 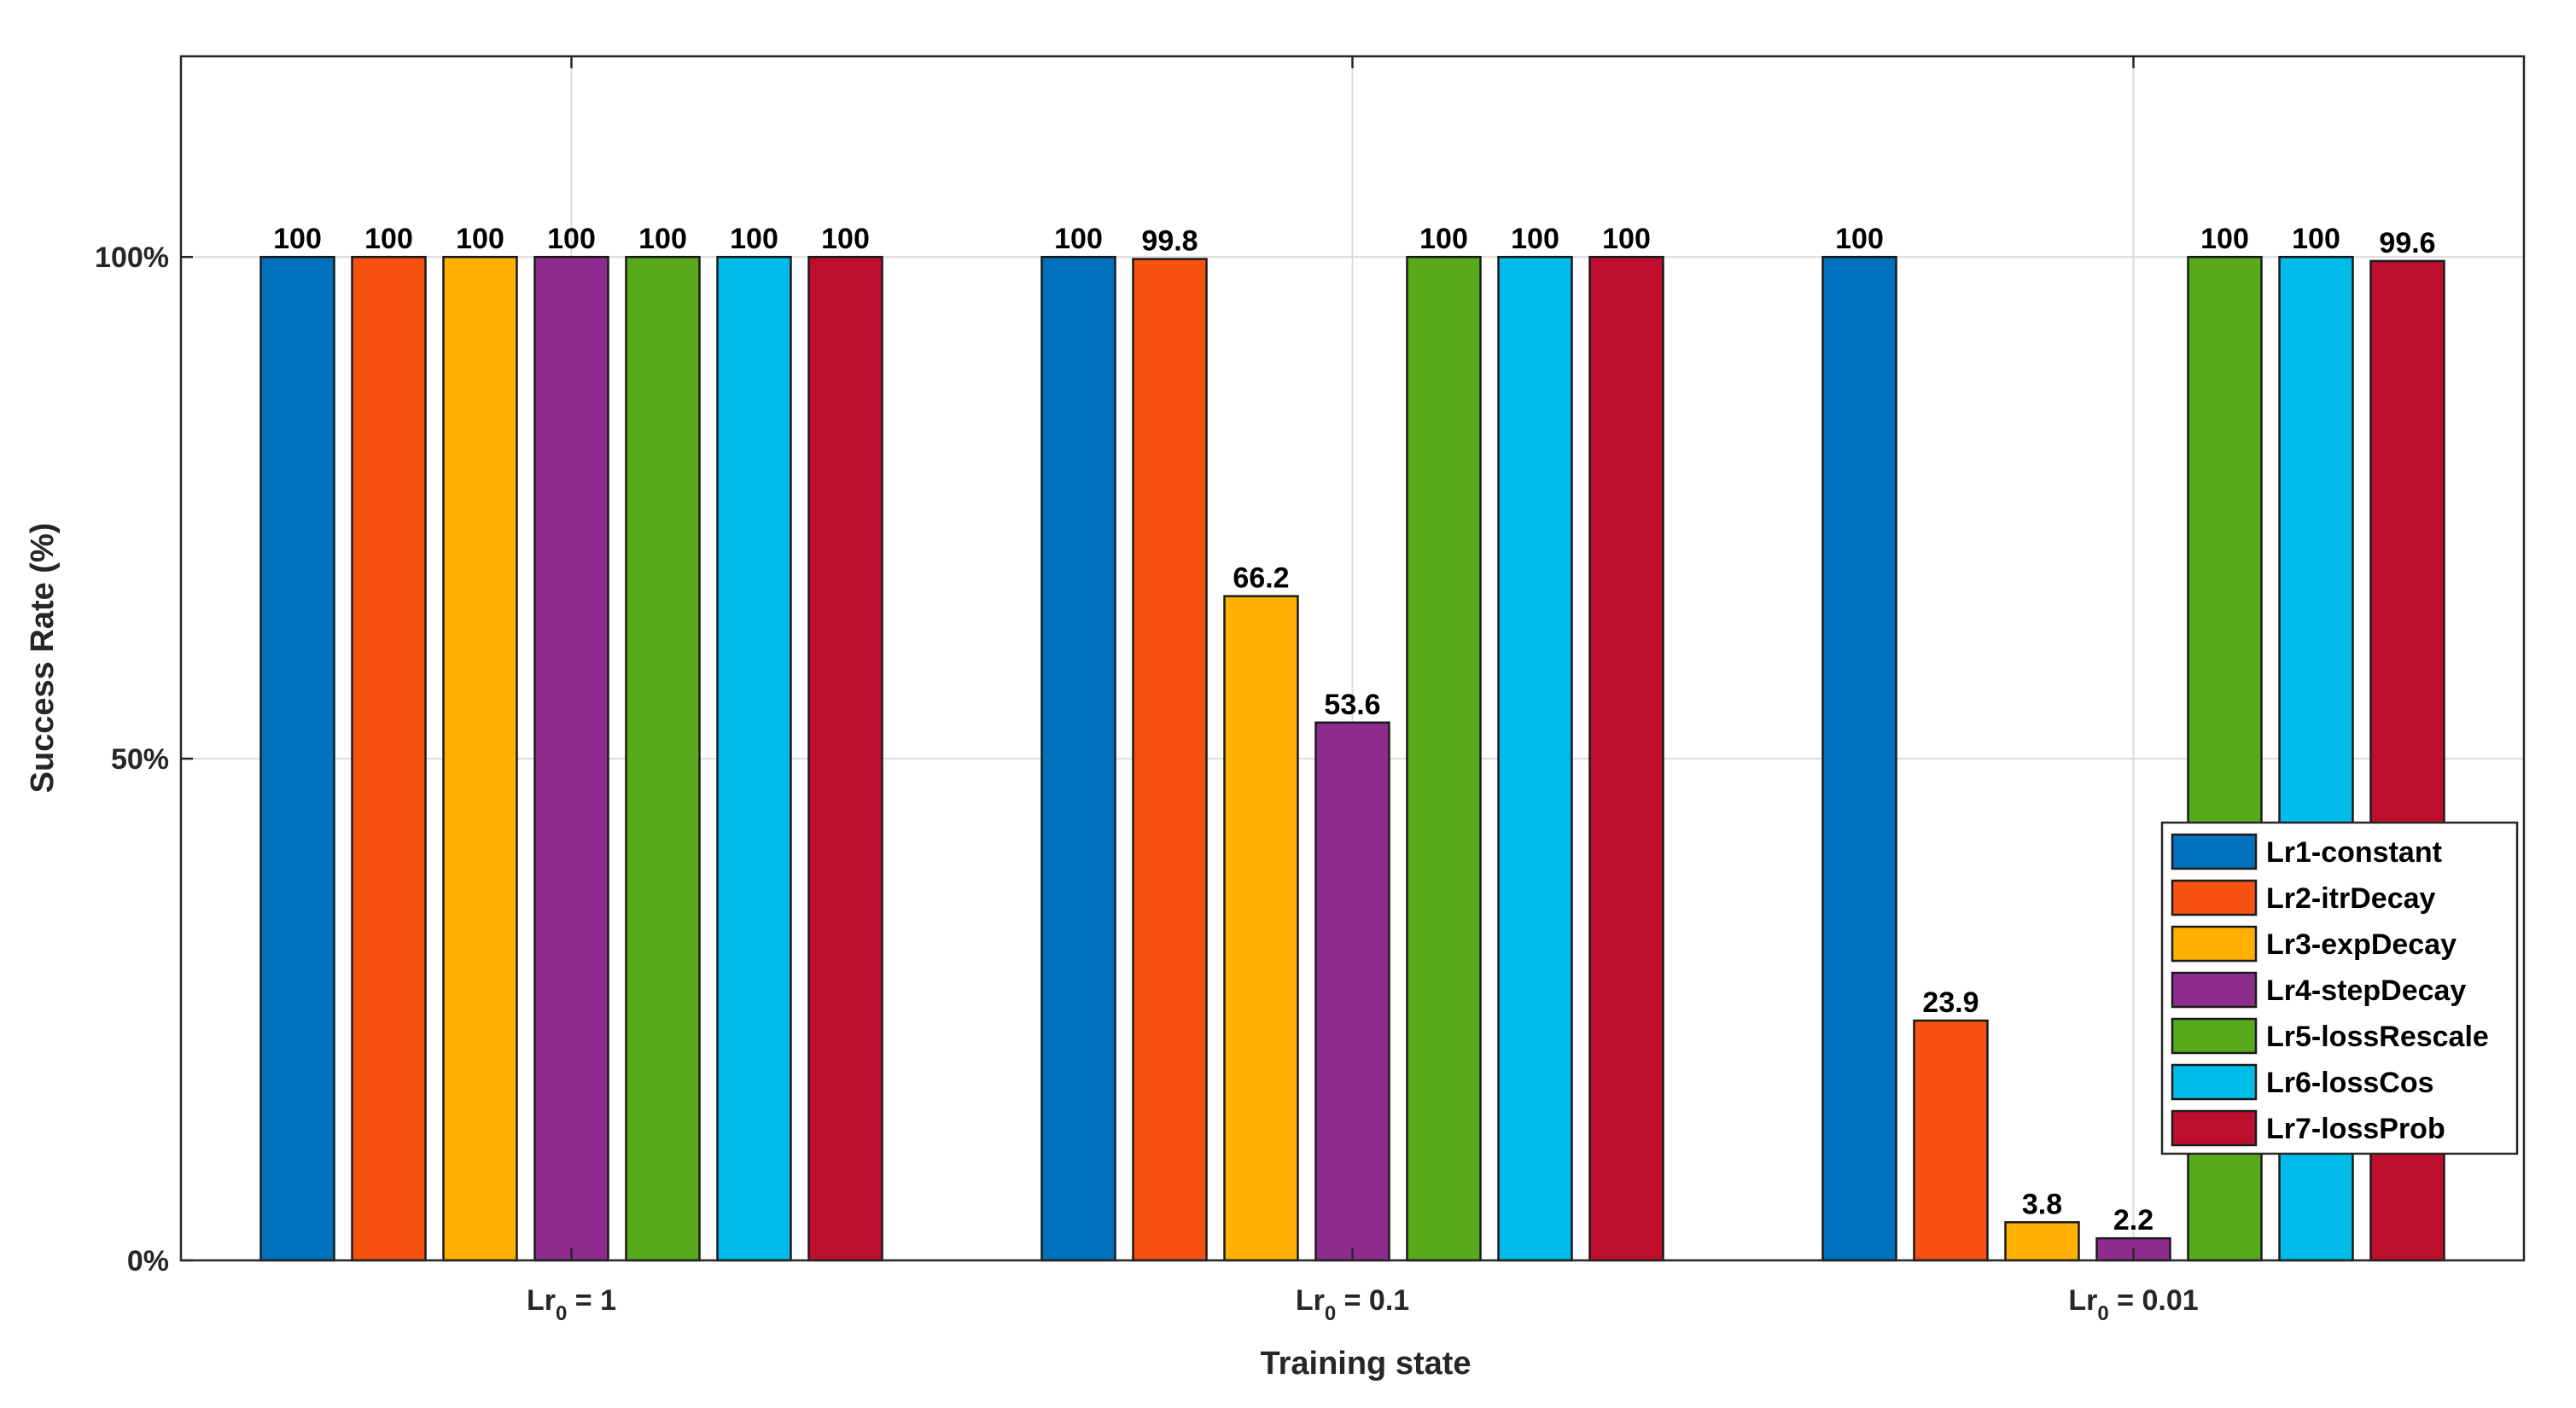 I want to click on bar-value-label: 53.6, so click(x=1352, y=705).